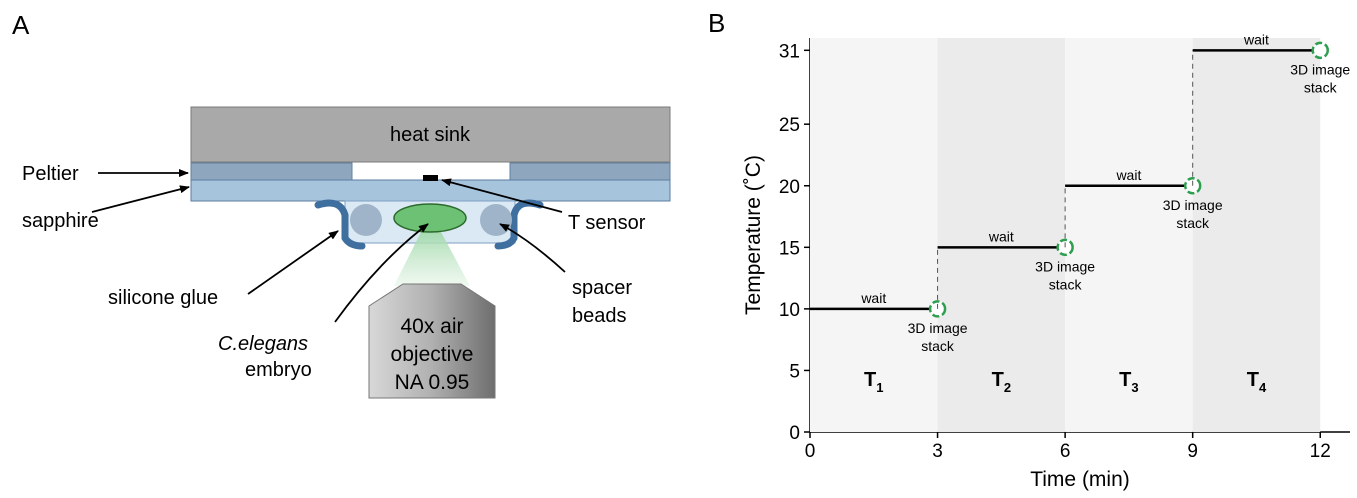  Describe the element at coordinates (263, 344) in the screenshot. I see `embryo-label: C.elegans` at that location.